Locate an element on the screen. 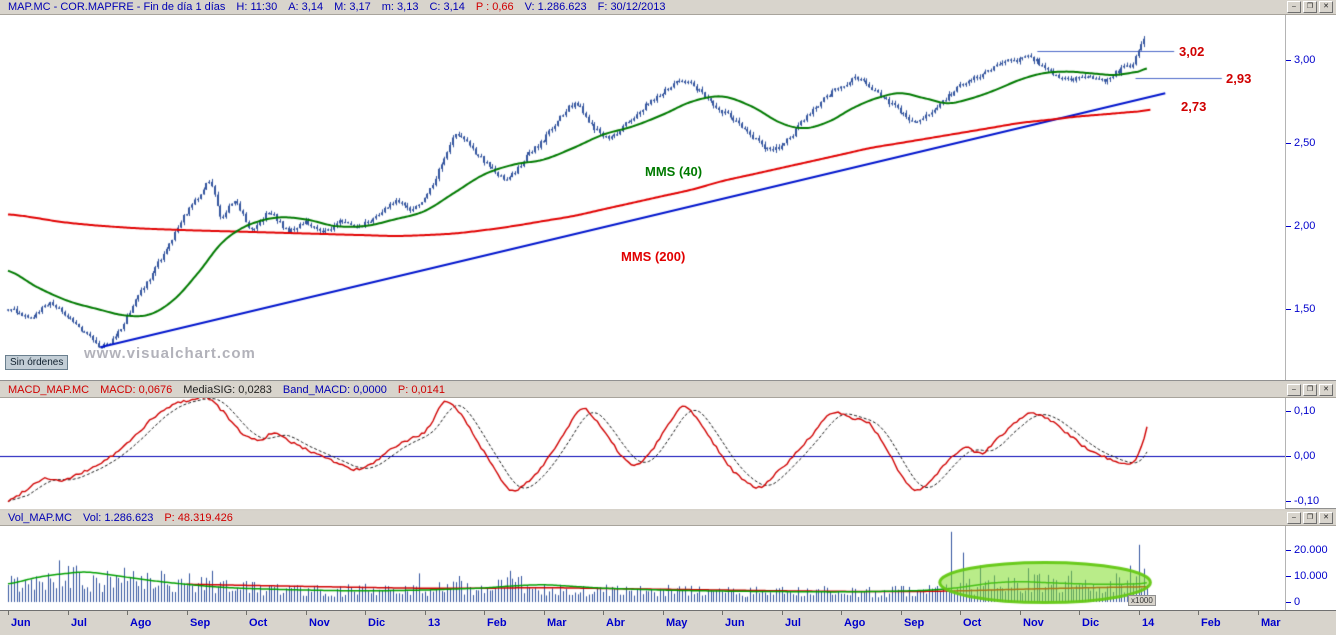 Image resolution: width=1336 pixels, height=635 pixels. volume-header-fields: Vol_MAP.MC Vol: 1.286.623 P: 48.319.426 is located at coordinates (126, 518).